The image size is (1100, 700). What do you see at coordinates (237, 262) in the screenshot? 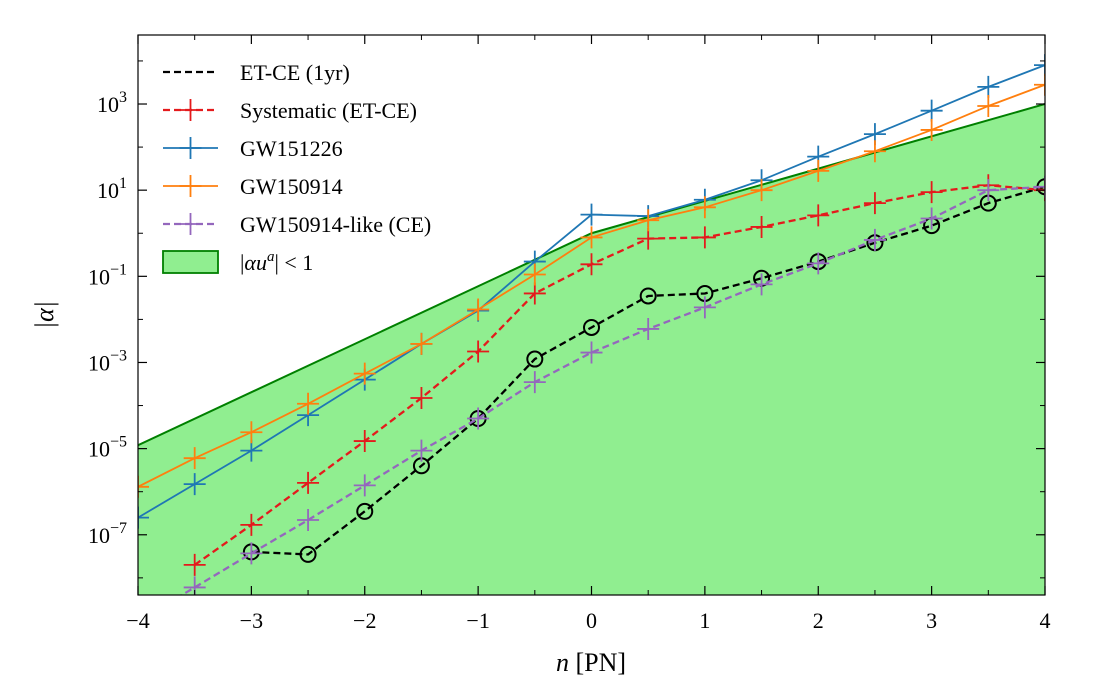
I see `legend-item-region: |αua| < 1` at bounding box center [237, 262].